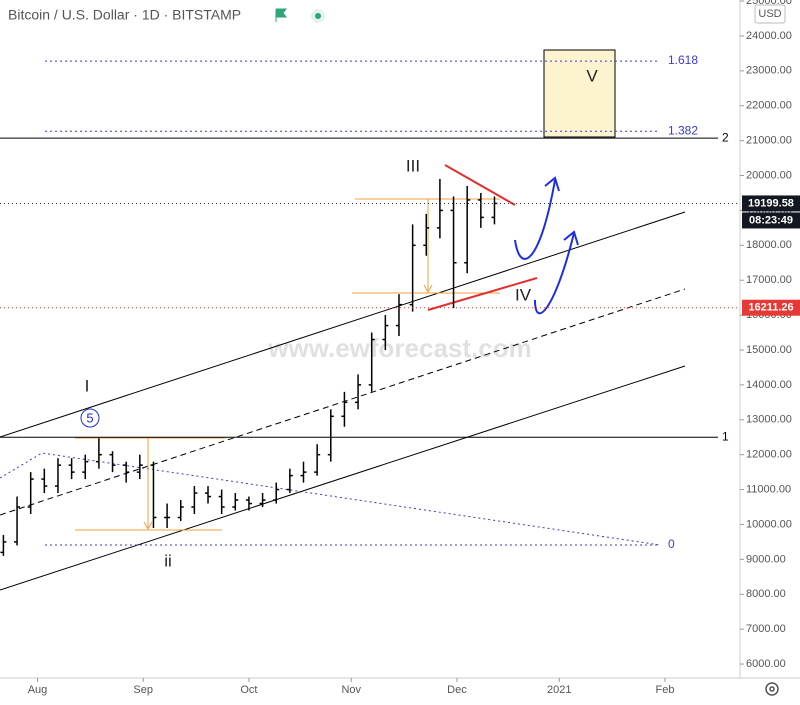 The image size is (800, 705). What do you see at coordinates (766, 629) in the screenshot?
I see `y-tick-label: 7000.00` at bounding box center [766, 629].